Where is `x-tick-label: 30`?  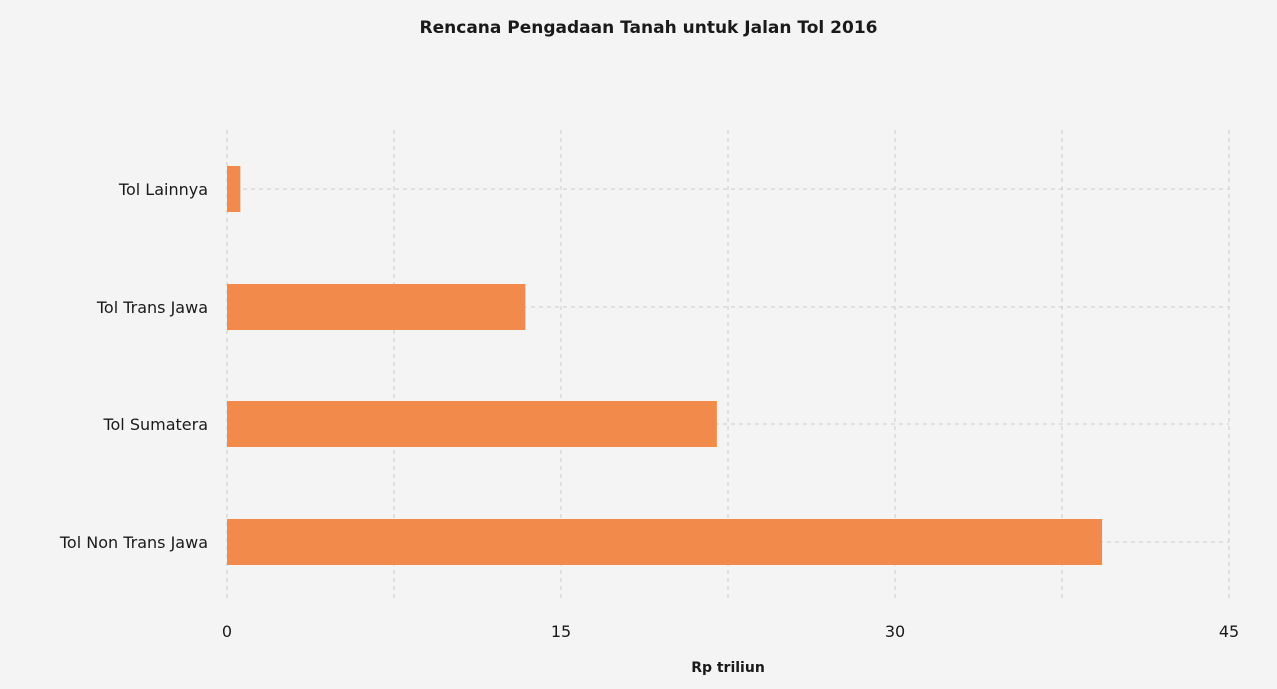 x-tick-label: 30 is located at coordinates (895, 631).